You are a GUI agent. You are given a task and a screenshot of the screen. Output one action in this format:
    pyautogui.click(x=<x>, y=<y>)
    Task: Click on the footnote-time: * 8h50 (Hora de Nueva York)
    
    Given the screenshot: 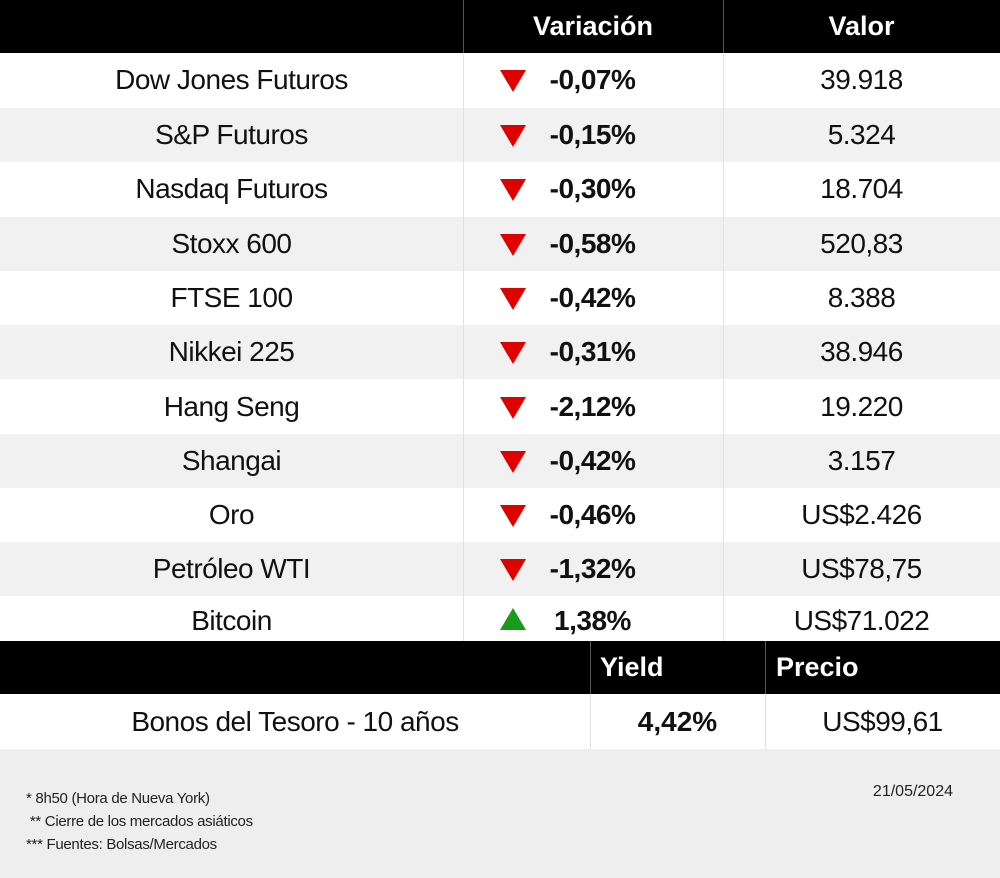 What is the action you would take?
    pyautogui.click(x=118, y=798)
    